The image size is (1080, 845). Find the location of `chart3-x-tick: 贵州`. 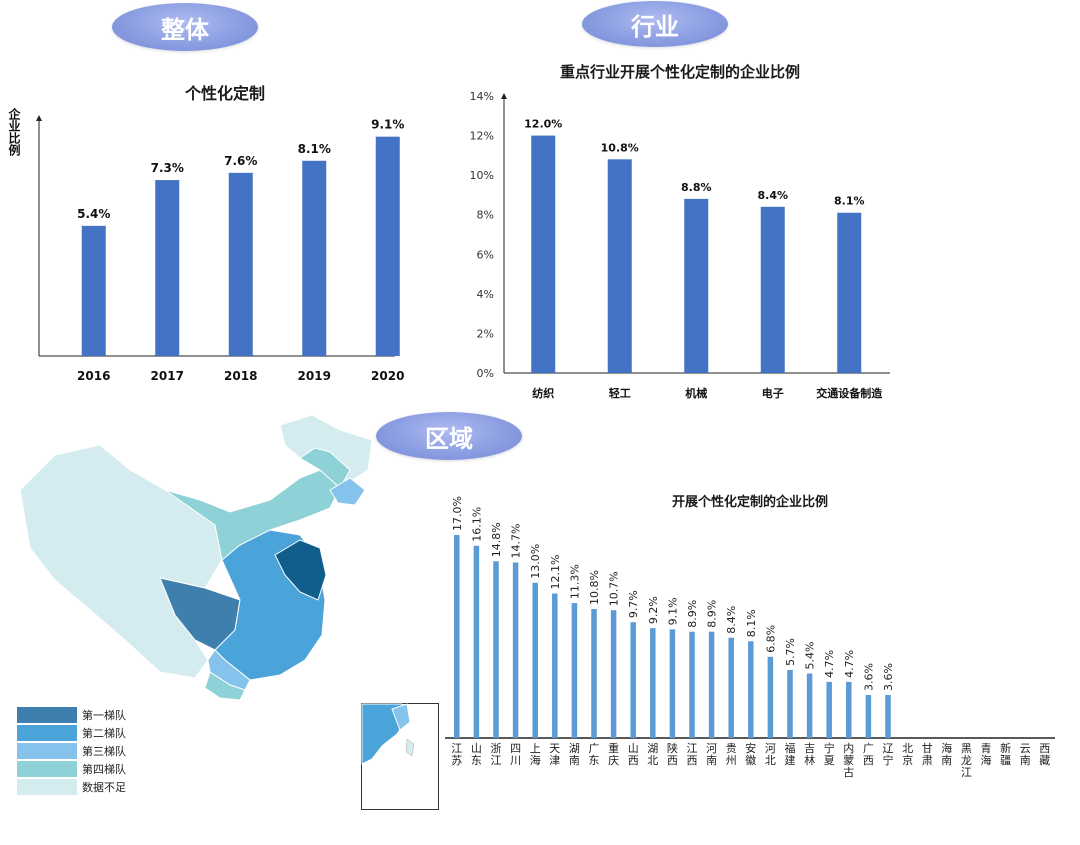

chart3-x-tick: 贵州 is located at coordinates (731, 754).